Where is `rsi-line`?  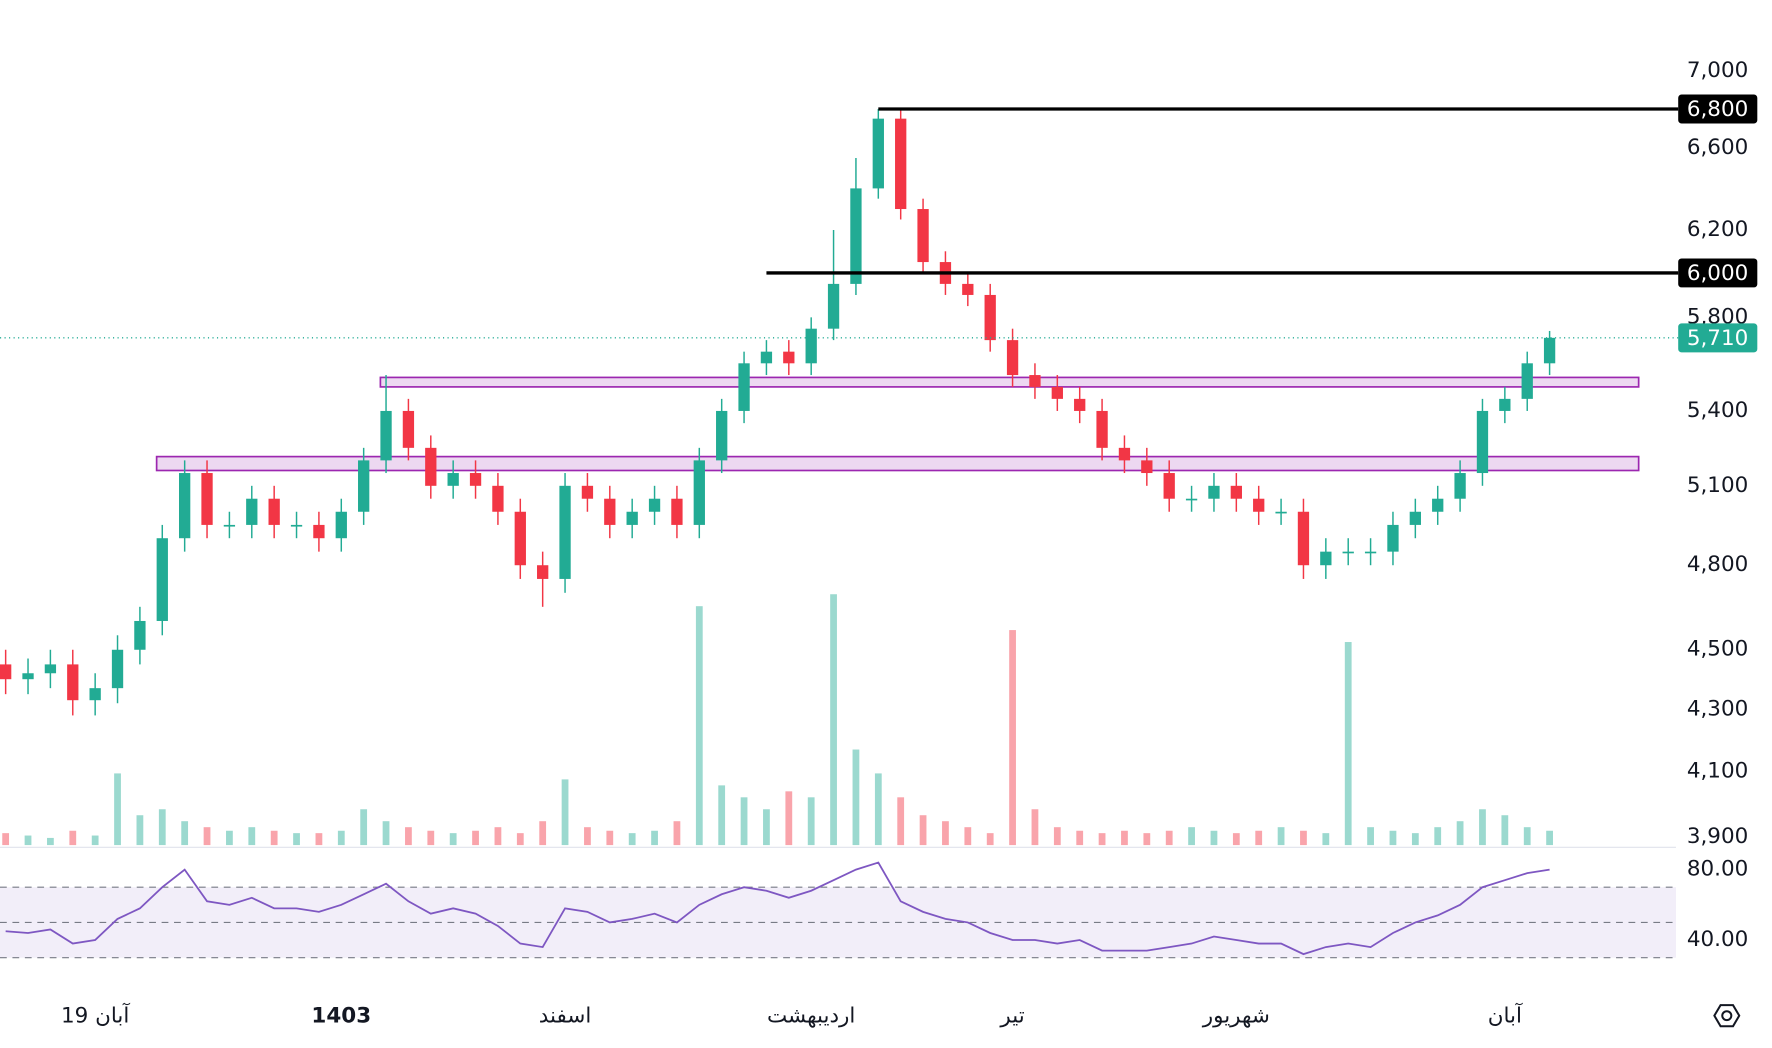
rsi-line is located at coordinates (777, 908).